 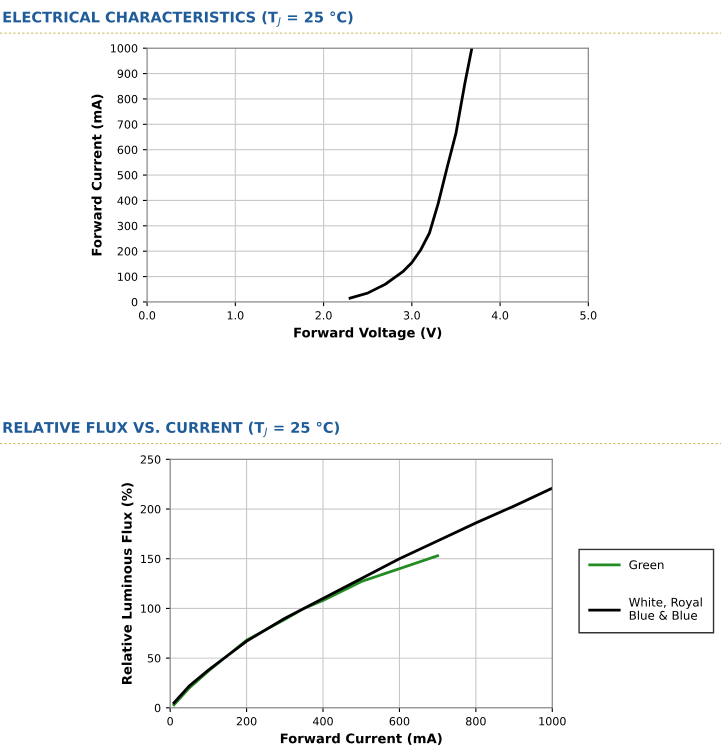 What do you see at coordinates (150, 459) in the screenshot?
I see `y-tick-label: 250` at bounding box center [150, 459].